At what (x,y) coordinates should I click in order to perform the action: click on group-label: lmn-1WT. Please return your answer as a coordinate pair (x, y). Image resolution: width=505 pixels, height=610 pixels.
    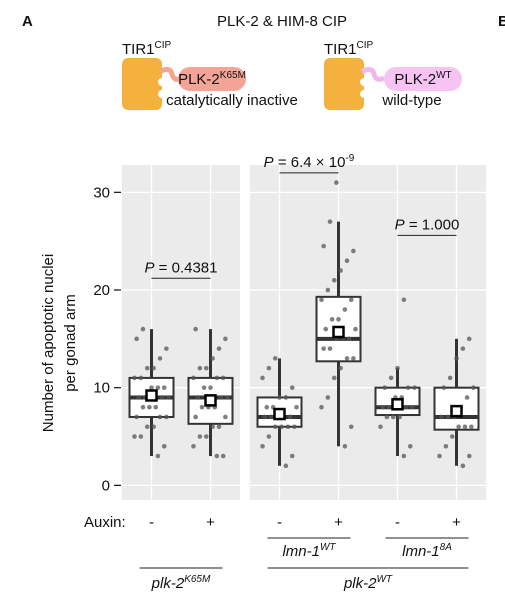
    Looking at the image, I should click on (309, 551).